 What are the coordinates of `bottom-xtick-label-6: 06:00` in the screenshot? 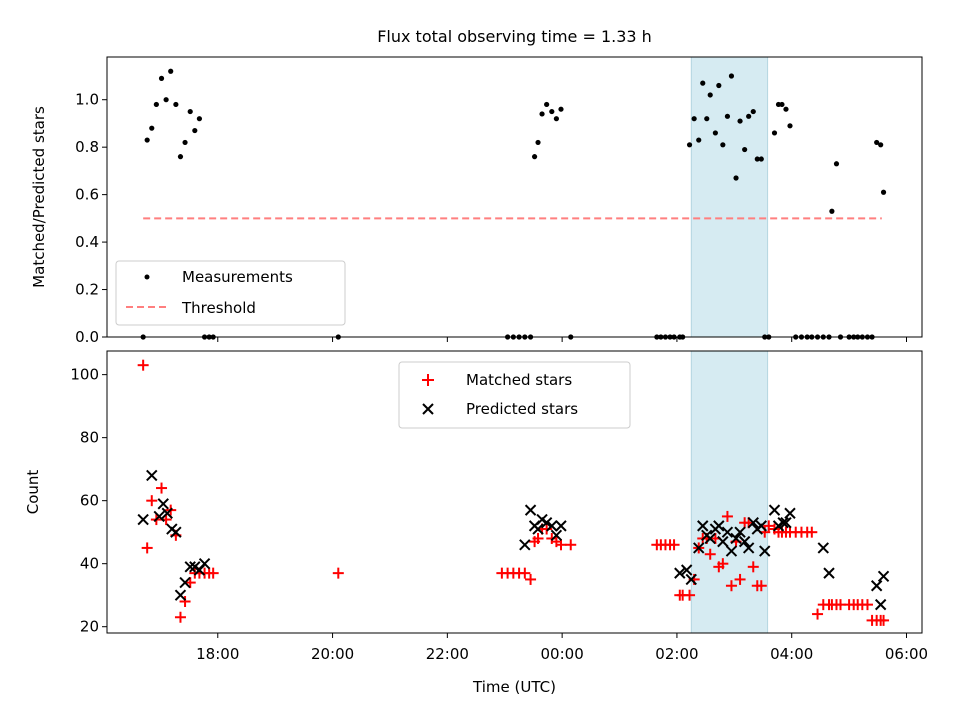 It's located at (906, 654).